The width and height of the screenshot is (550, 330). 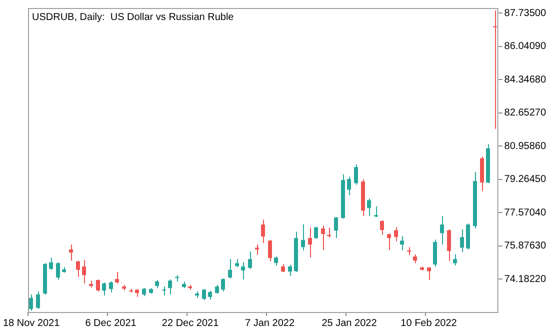 I want to click on y-tick-label: 80.95860, so click(x=525, y=146).